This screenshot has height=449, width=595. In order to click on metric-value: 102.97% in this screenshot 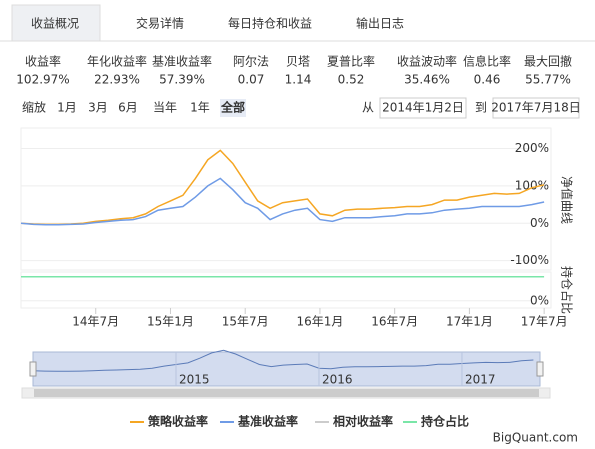, I will do `click(42, 80)`.